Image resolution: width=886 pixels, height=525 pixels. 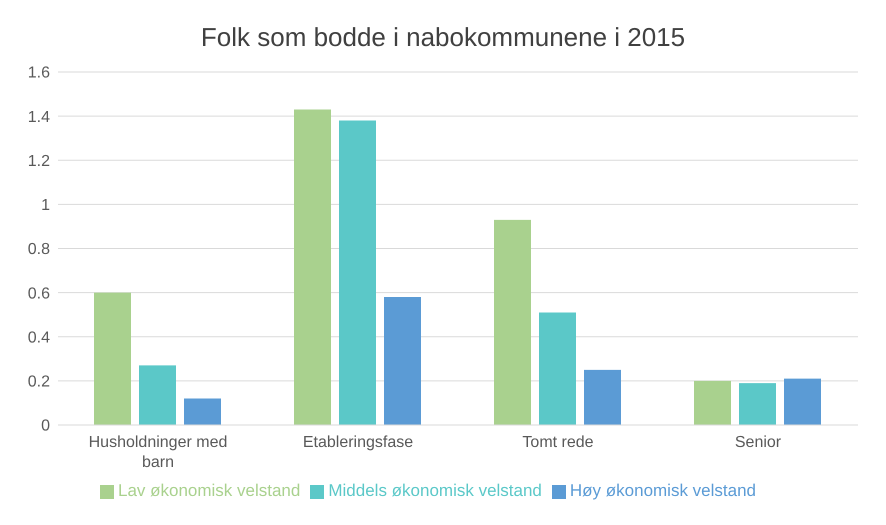 I want to click on x-tick-label: Tomt rede, so click(x=558, y=442).